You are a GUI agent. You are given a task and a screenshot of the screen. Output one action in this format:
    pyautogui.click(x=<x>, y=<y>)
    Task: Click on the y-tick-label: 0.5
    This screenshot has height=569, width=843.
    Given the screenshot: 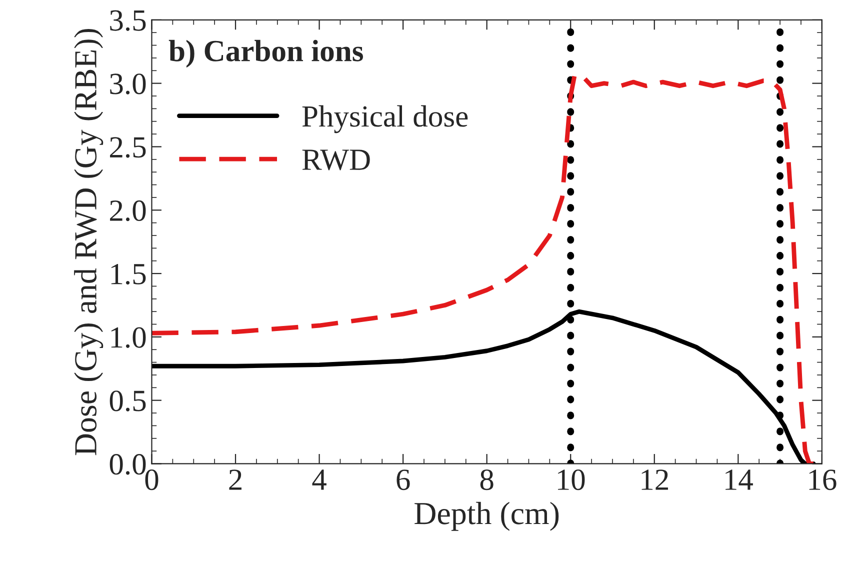 What is the action you would take?
    pyautogui.click(x=128, y=401)
    